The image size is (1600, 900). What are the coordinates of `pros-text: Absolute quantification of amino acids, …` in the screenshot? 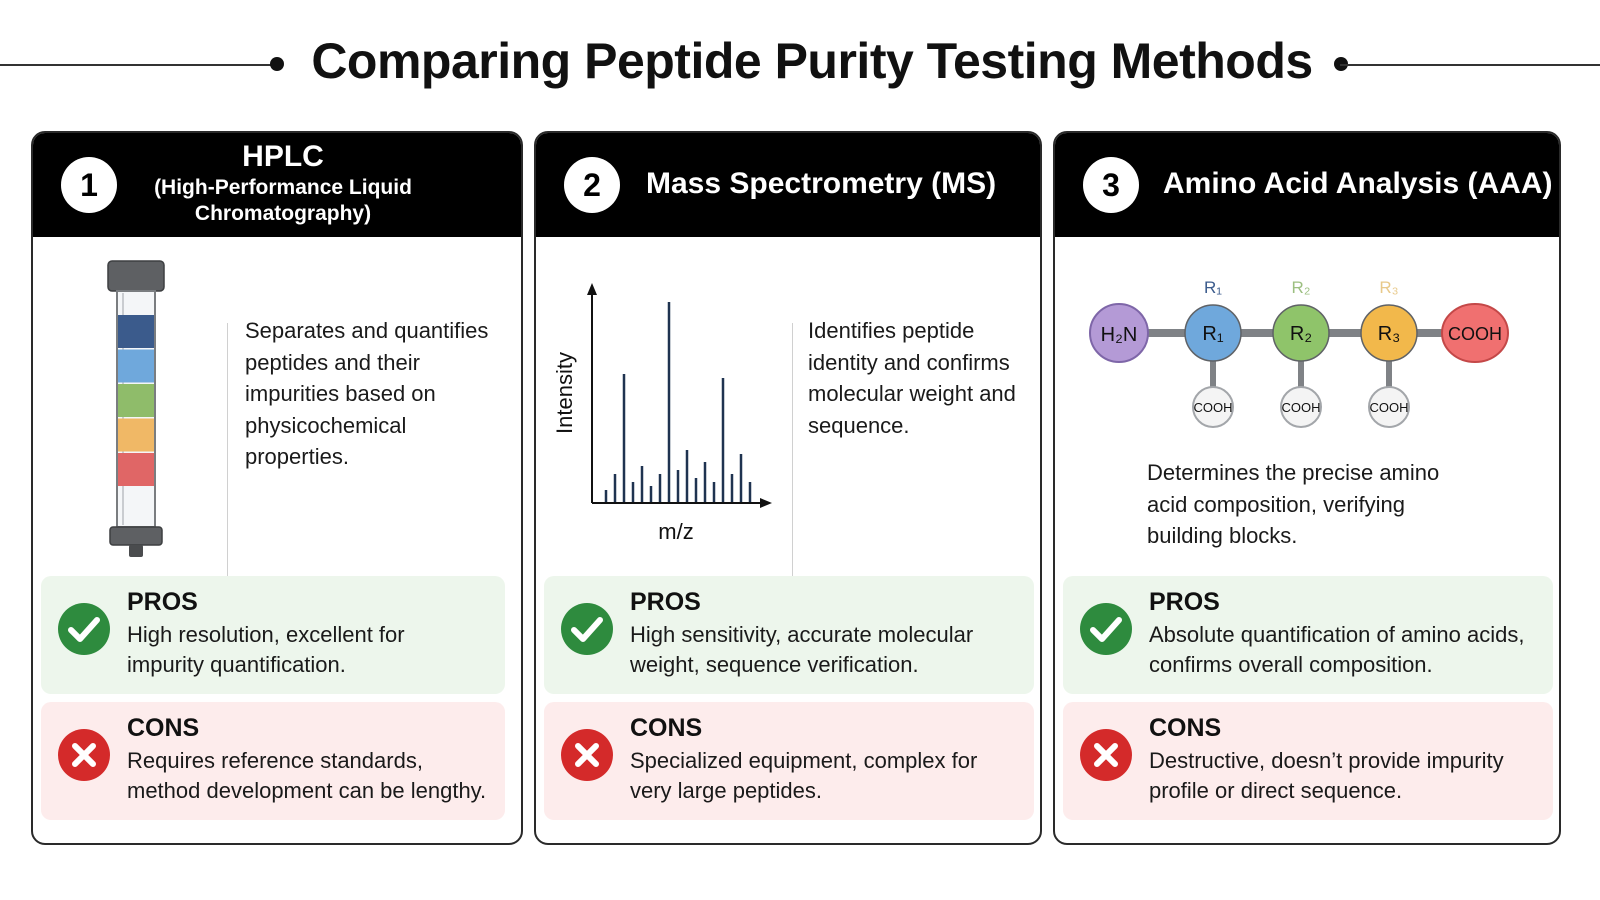 It's located at (1346, 650).